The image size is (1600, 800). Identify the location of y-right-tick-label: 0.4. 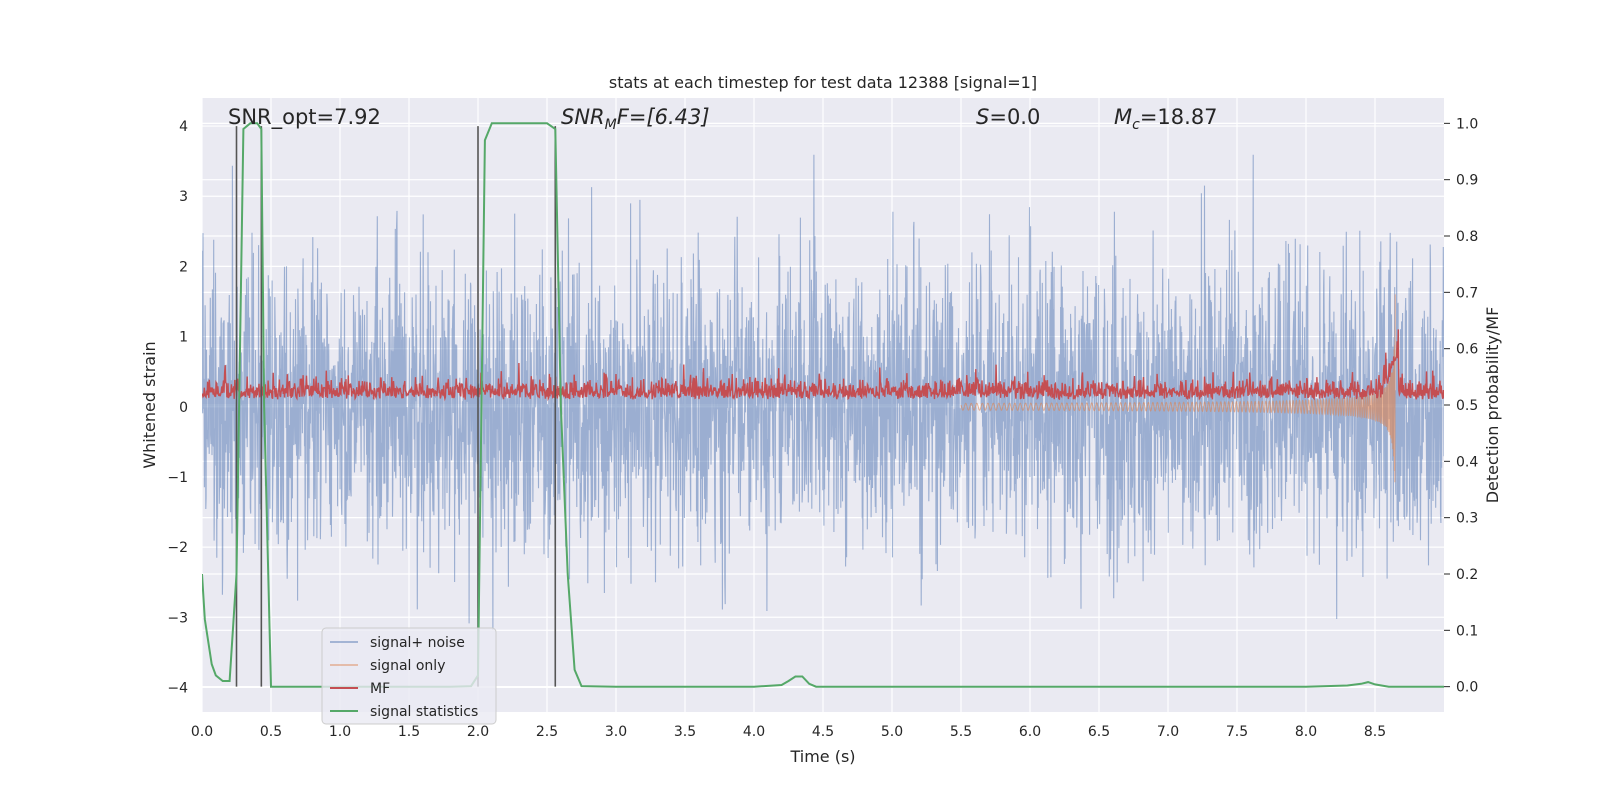
(1467, 462).